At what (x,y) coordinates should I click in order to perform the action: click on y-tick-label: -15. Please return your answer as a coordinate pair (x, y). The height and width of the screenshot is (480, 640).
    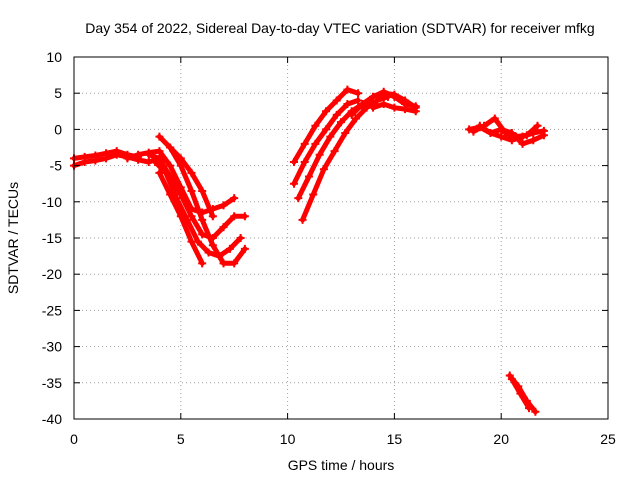
    Looking at the image, I should click on (52, 238).